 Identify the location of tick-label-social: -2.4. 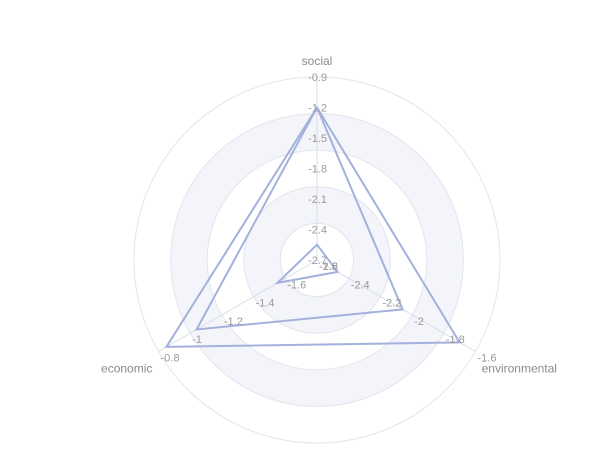
(317, 231).